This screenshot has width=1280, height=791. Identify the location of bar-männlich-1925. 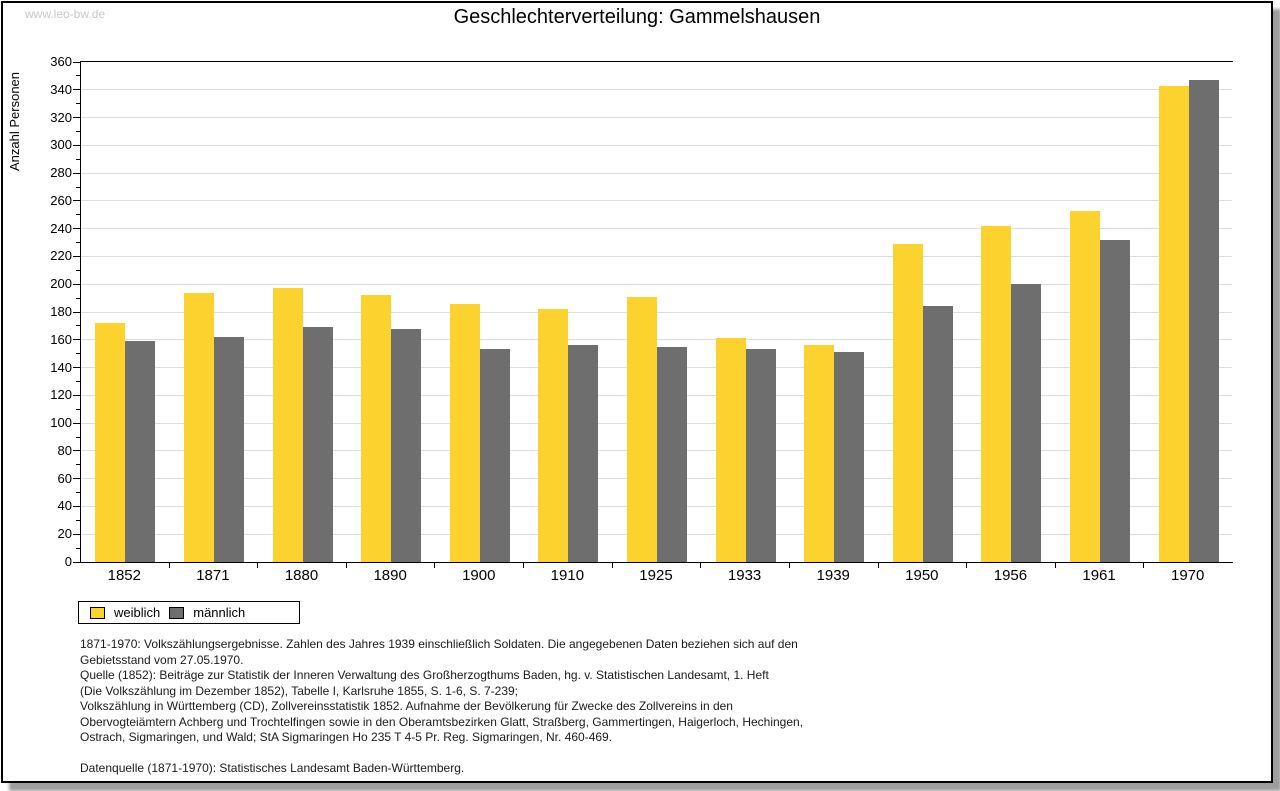
(672, 454).